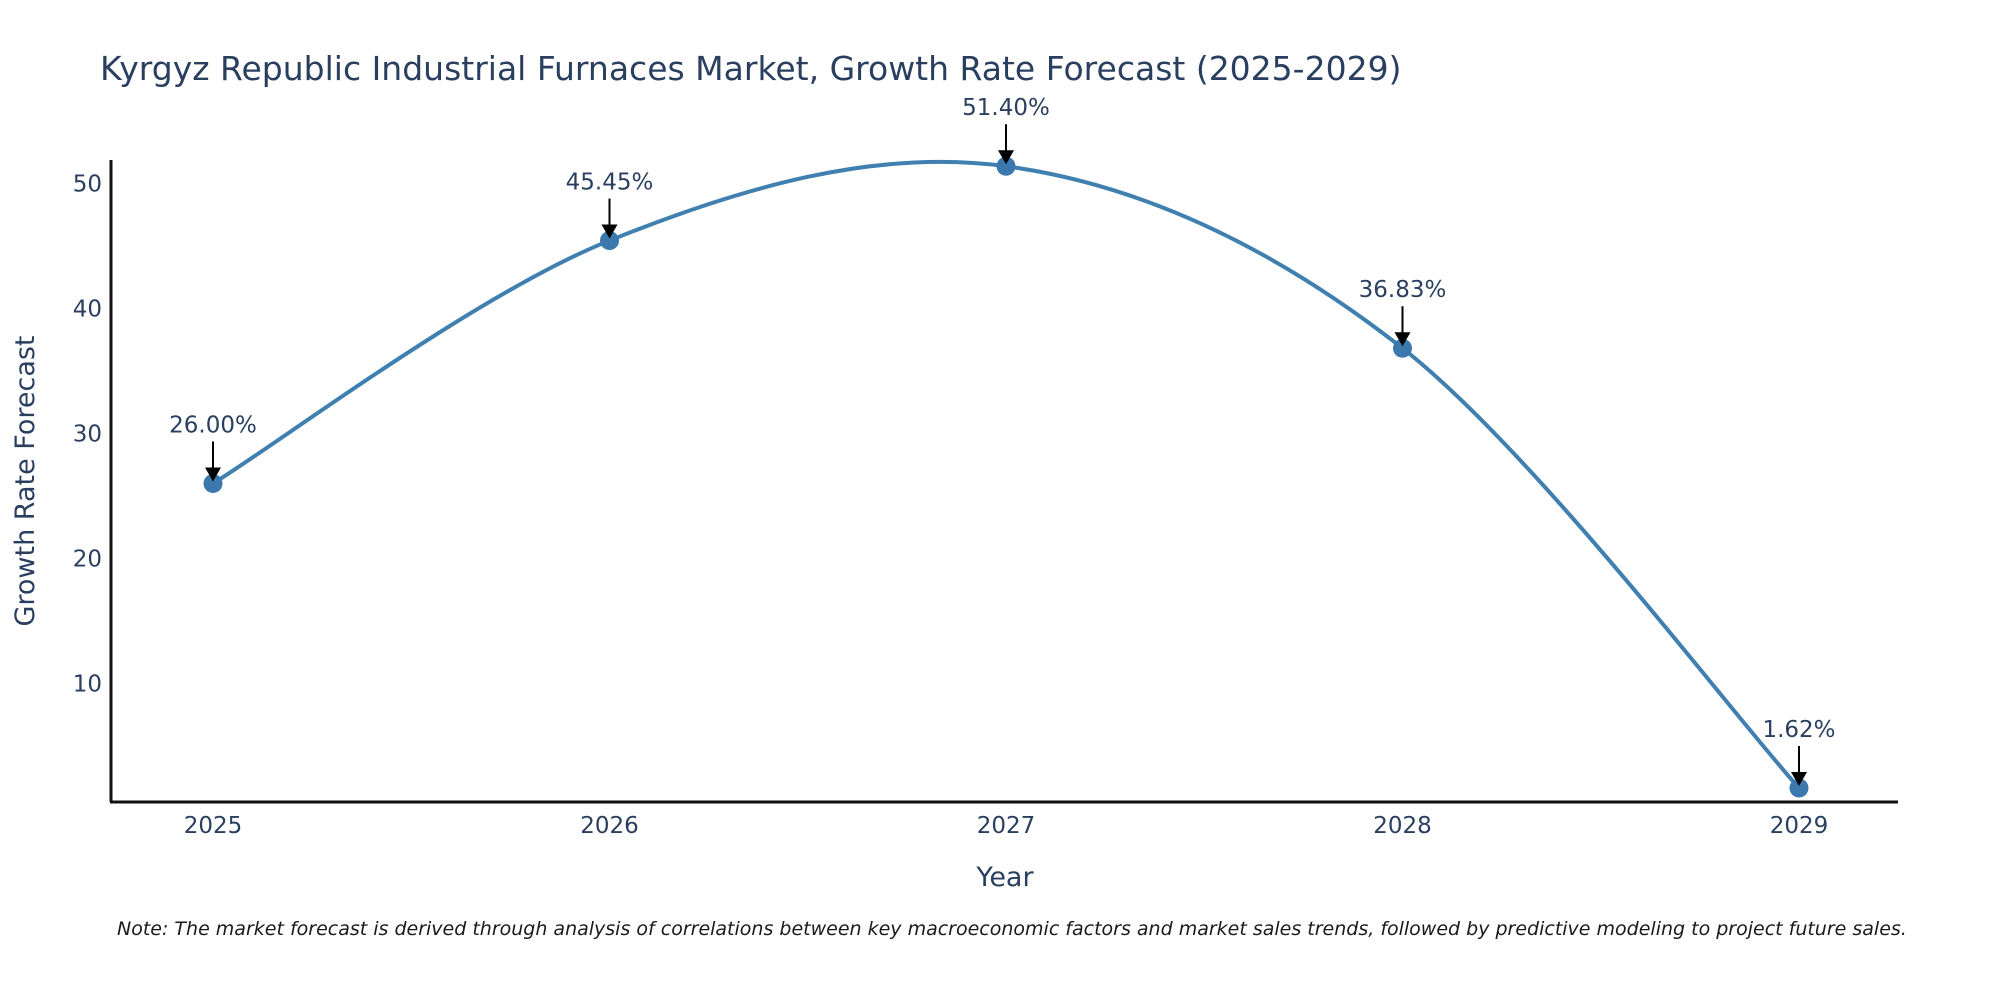 Image resolution: width=2000 pixels, height=1000 pixels. What do you see at coordinates (1402, 348) in the screenshot?
I see `data-point-2028` at bounding box center [1402, 348].